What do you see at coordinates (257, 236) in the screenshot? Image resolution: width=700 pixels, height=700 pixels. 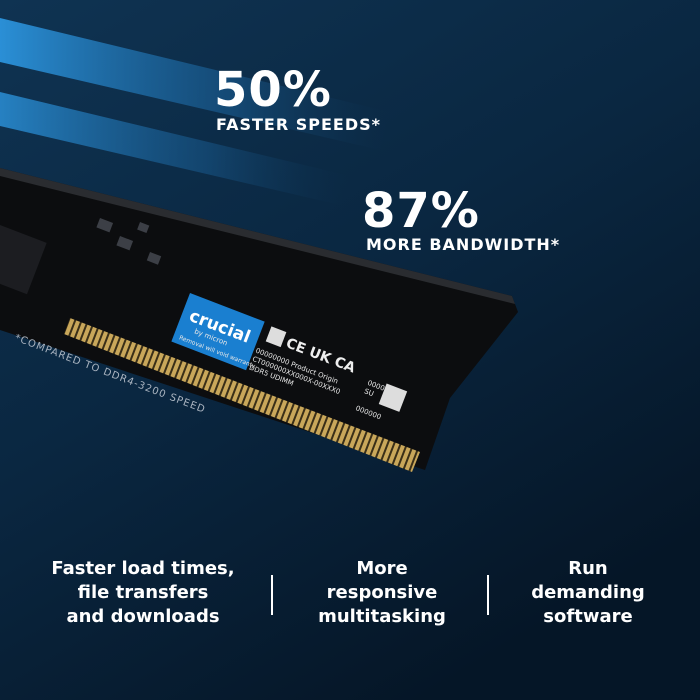 I see `module-edge` at bounding box center [257, 236].